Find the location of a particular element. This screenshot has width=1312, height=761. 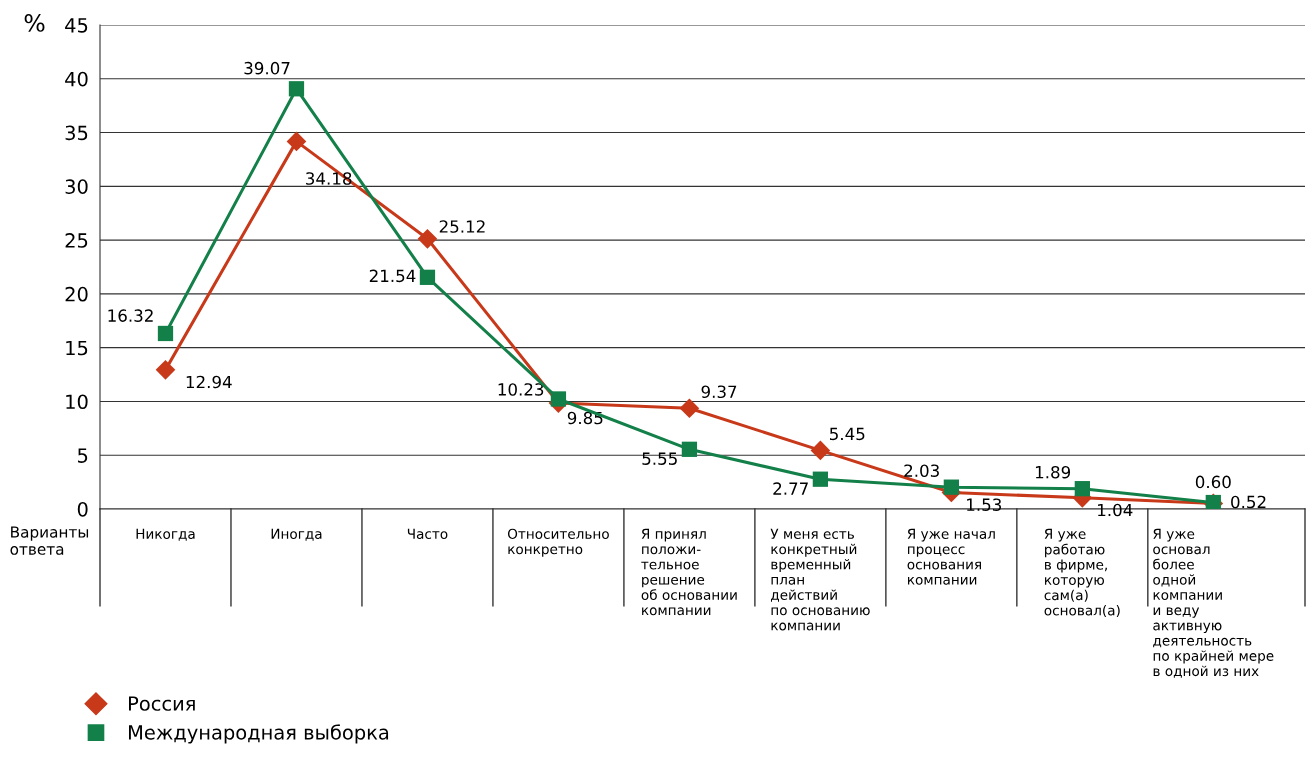

data-label: 0.60 is located at coordinates (1213, 482).